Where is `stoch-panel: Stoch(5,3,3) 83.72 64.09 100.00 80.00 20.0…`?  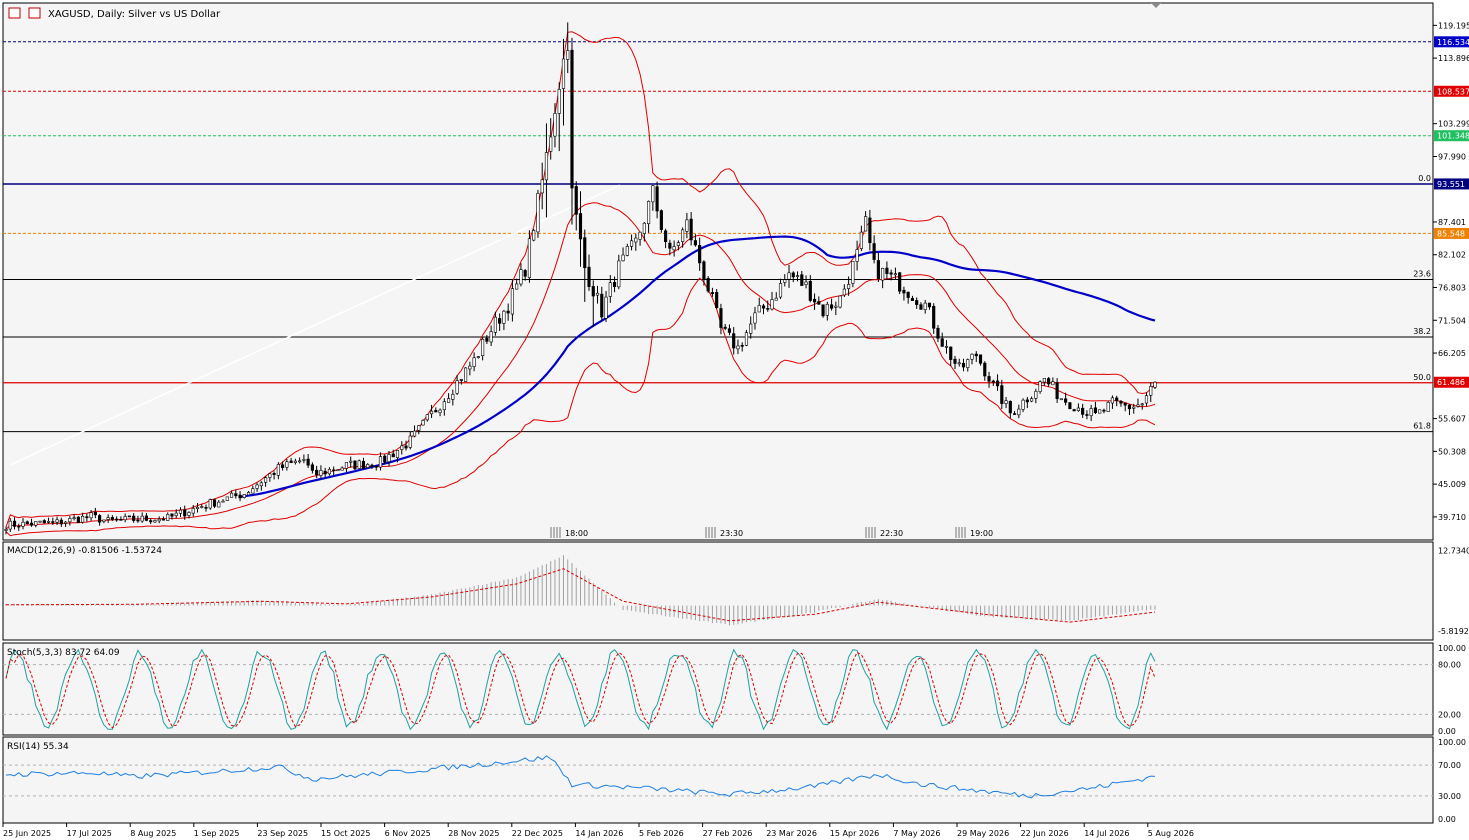 stoch-panel: Stoch(5,3,3) 83.72 64.09 100.00 80.00 20.0… is located at coordinates (734, 689).